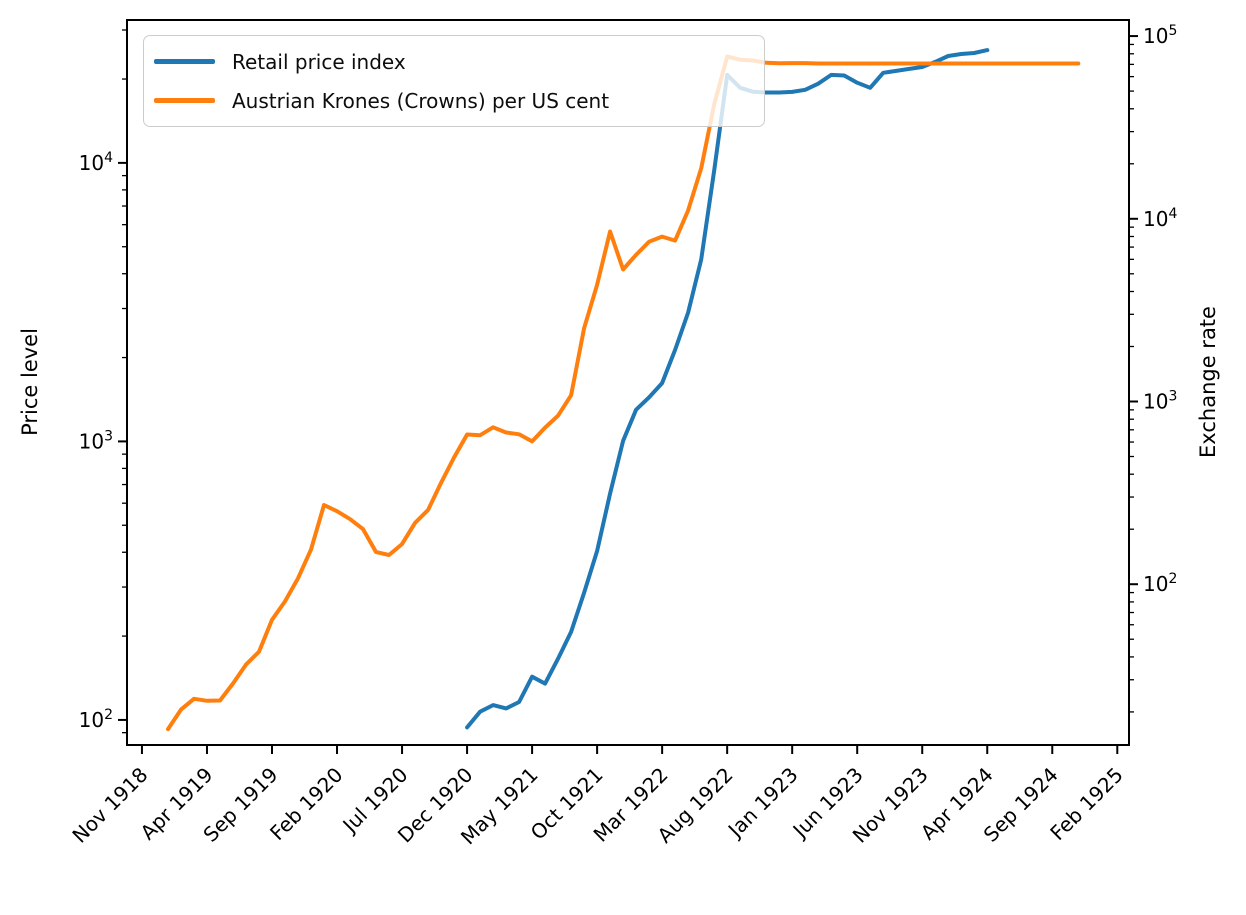 This screenshot has width=1246, height=915. Describe the element at coordinates (96, 440) in the screenshot. I see `left-y-tick-label: 103` at that location.